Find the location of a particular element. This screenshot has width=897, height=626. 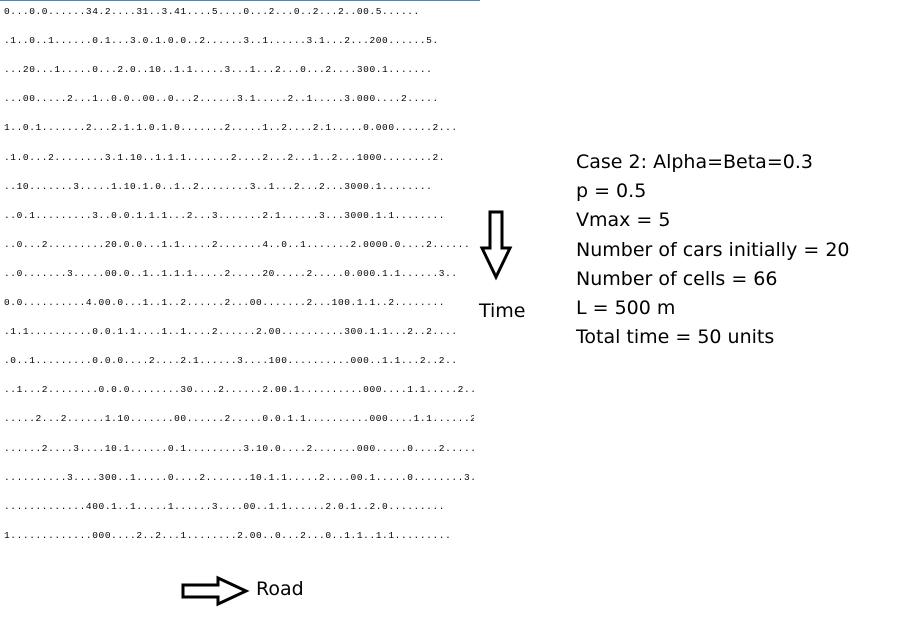

parameter-line: Number of cells = 66 is located at coordinates (677, 278).